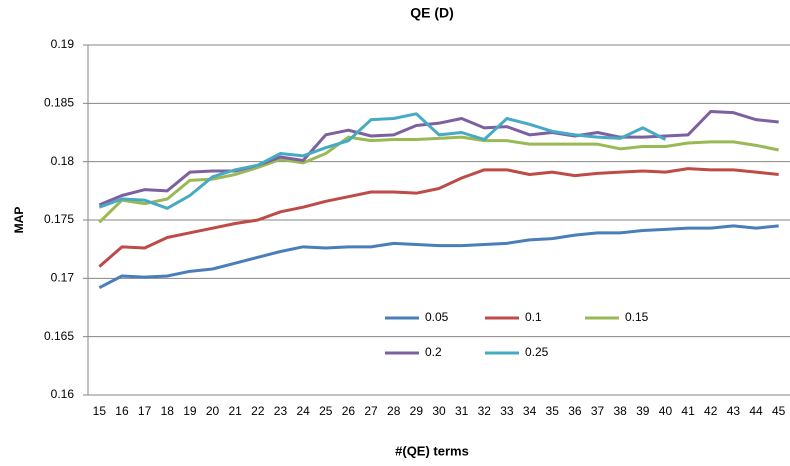  Describe the element at coordinates (236, 411) in the screenshot. I see `x-tick-label: 21` at that location.